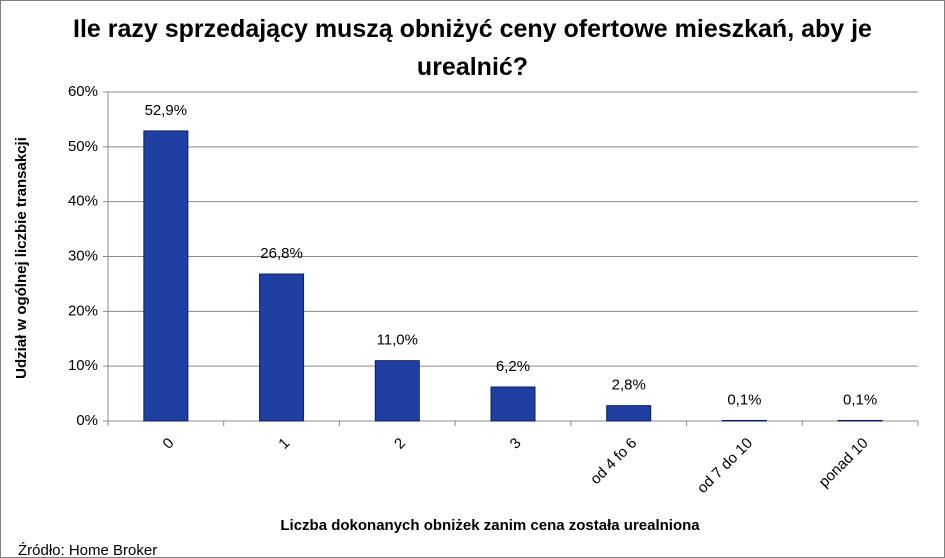 The width and height of the screenshot is (945, 558). What do you see at coordinates (284, 444) in the screenshot?
I see `x-tick-label: 1` at bounding box center [284, 444].